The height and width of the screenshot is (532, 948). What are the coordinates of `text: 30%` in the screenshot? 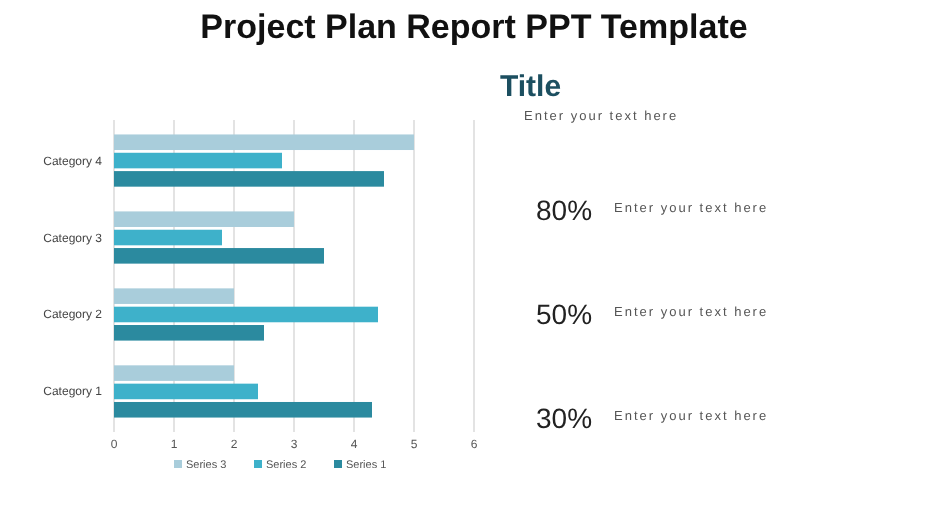 It's located at (564, 418).